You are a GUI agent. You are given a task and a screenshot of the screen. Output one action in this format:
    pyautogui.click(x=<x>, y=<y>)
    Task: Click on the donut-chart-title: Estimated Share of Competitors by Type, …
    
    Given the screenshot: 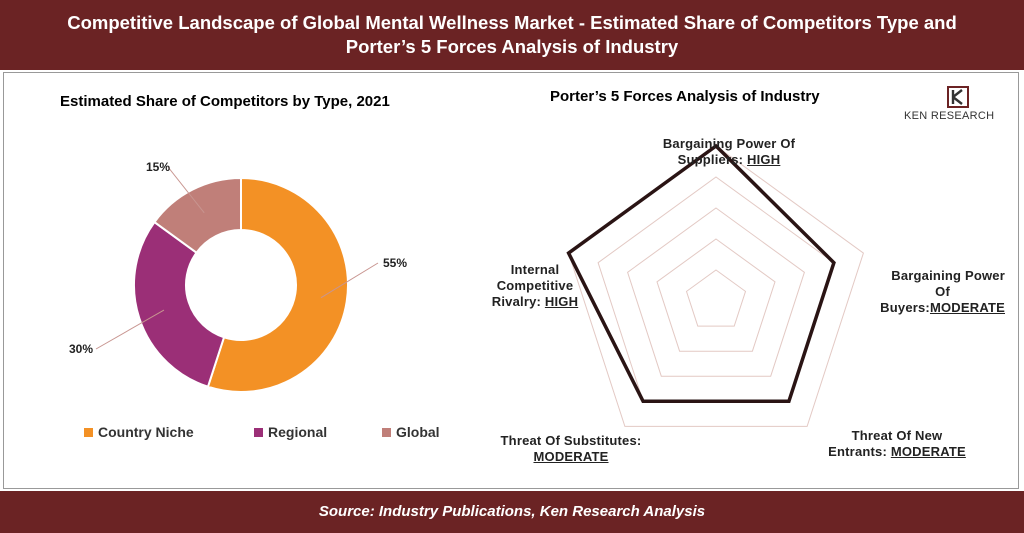 What is the action you would take?
    pyautogui.click(x=225, y=101)
    